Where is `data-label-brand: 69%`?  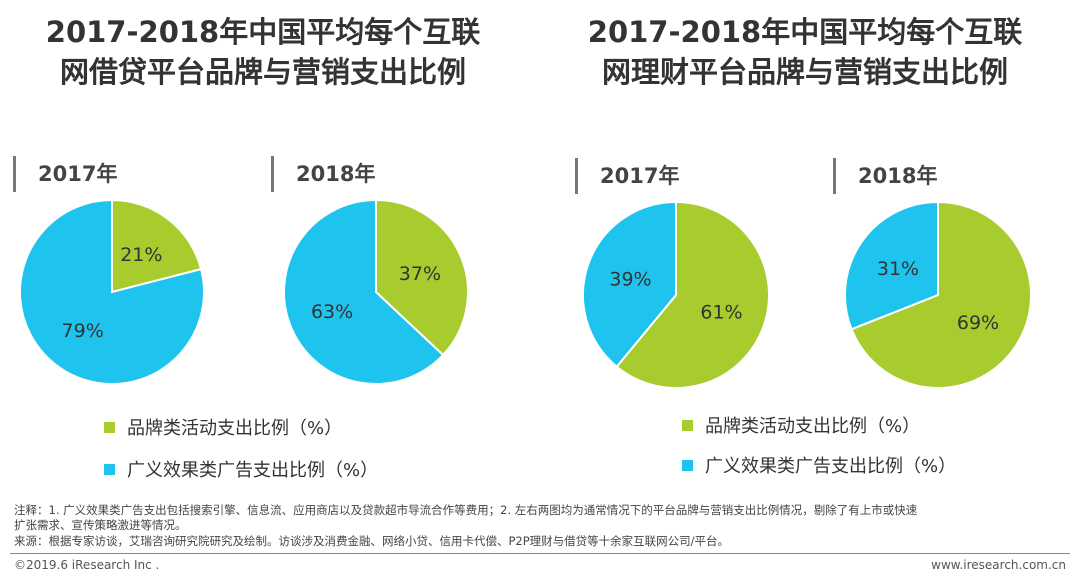
data-label-brand: 69% is located at coordinates (978, 323).